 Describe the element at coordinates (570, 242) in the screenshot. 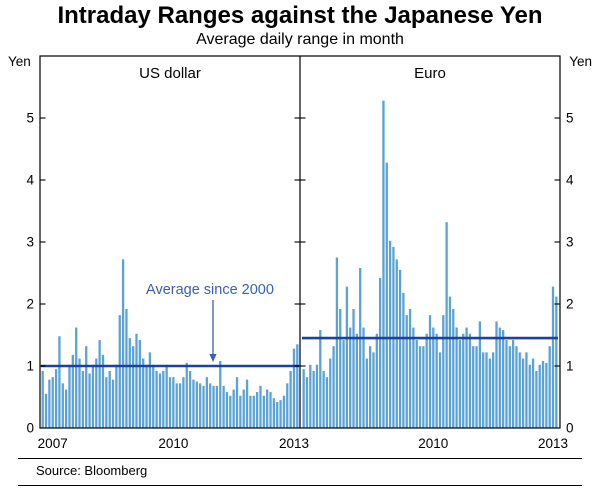

I see `y-tick-label-right: 3` at that location.